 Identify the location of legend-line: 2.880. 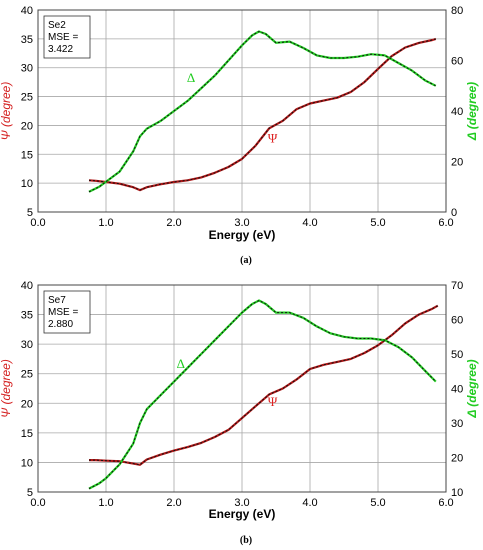
(60, 324).